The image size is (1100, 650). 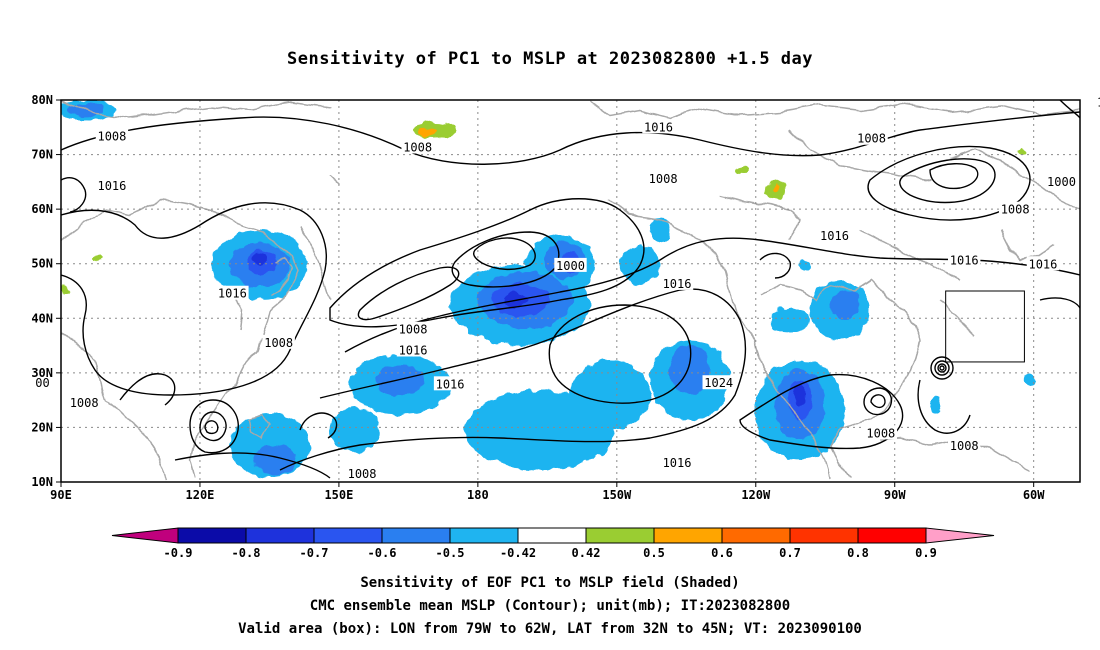 I want to click on lon-tick-label: 150E, so click(x=338, y=495).